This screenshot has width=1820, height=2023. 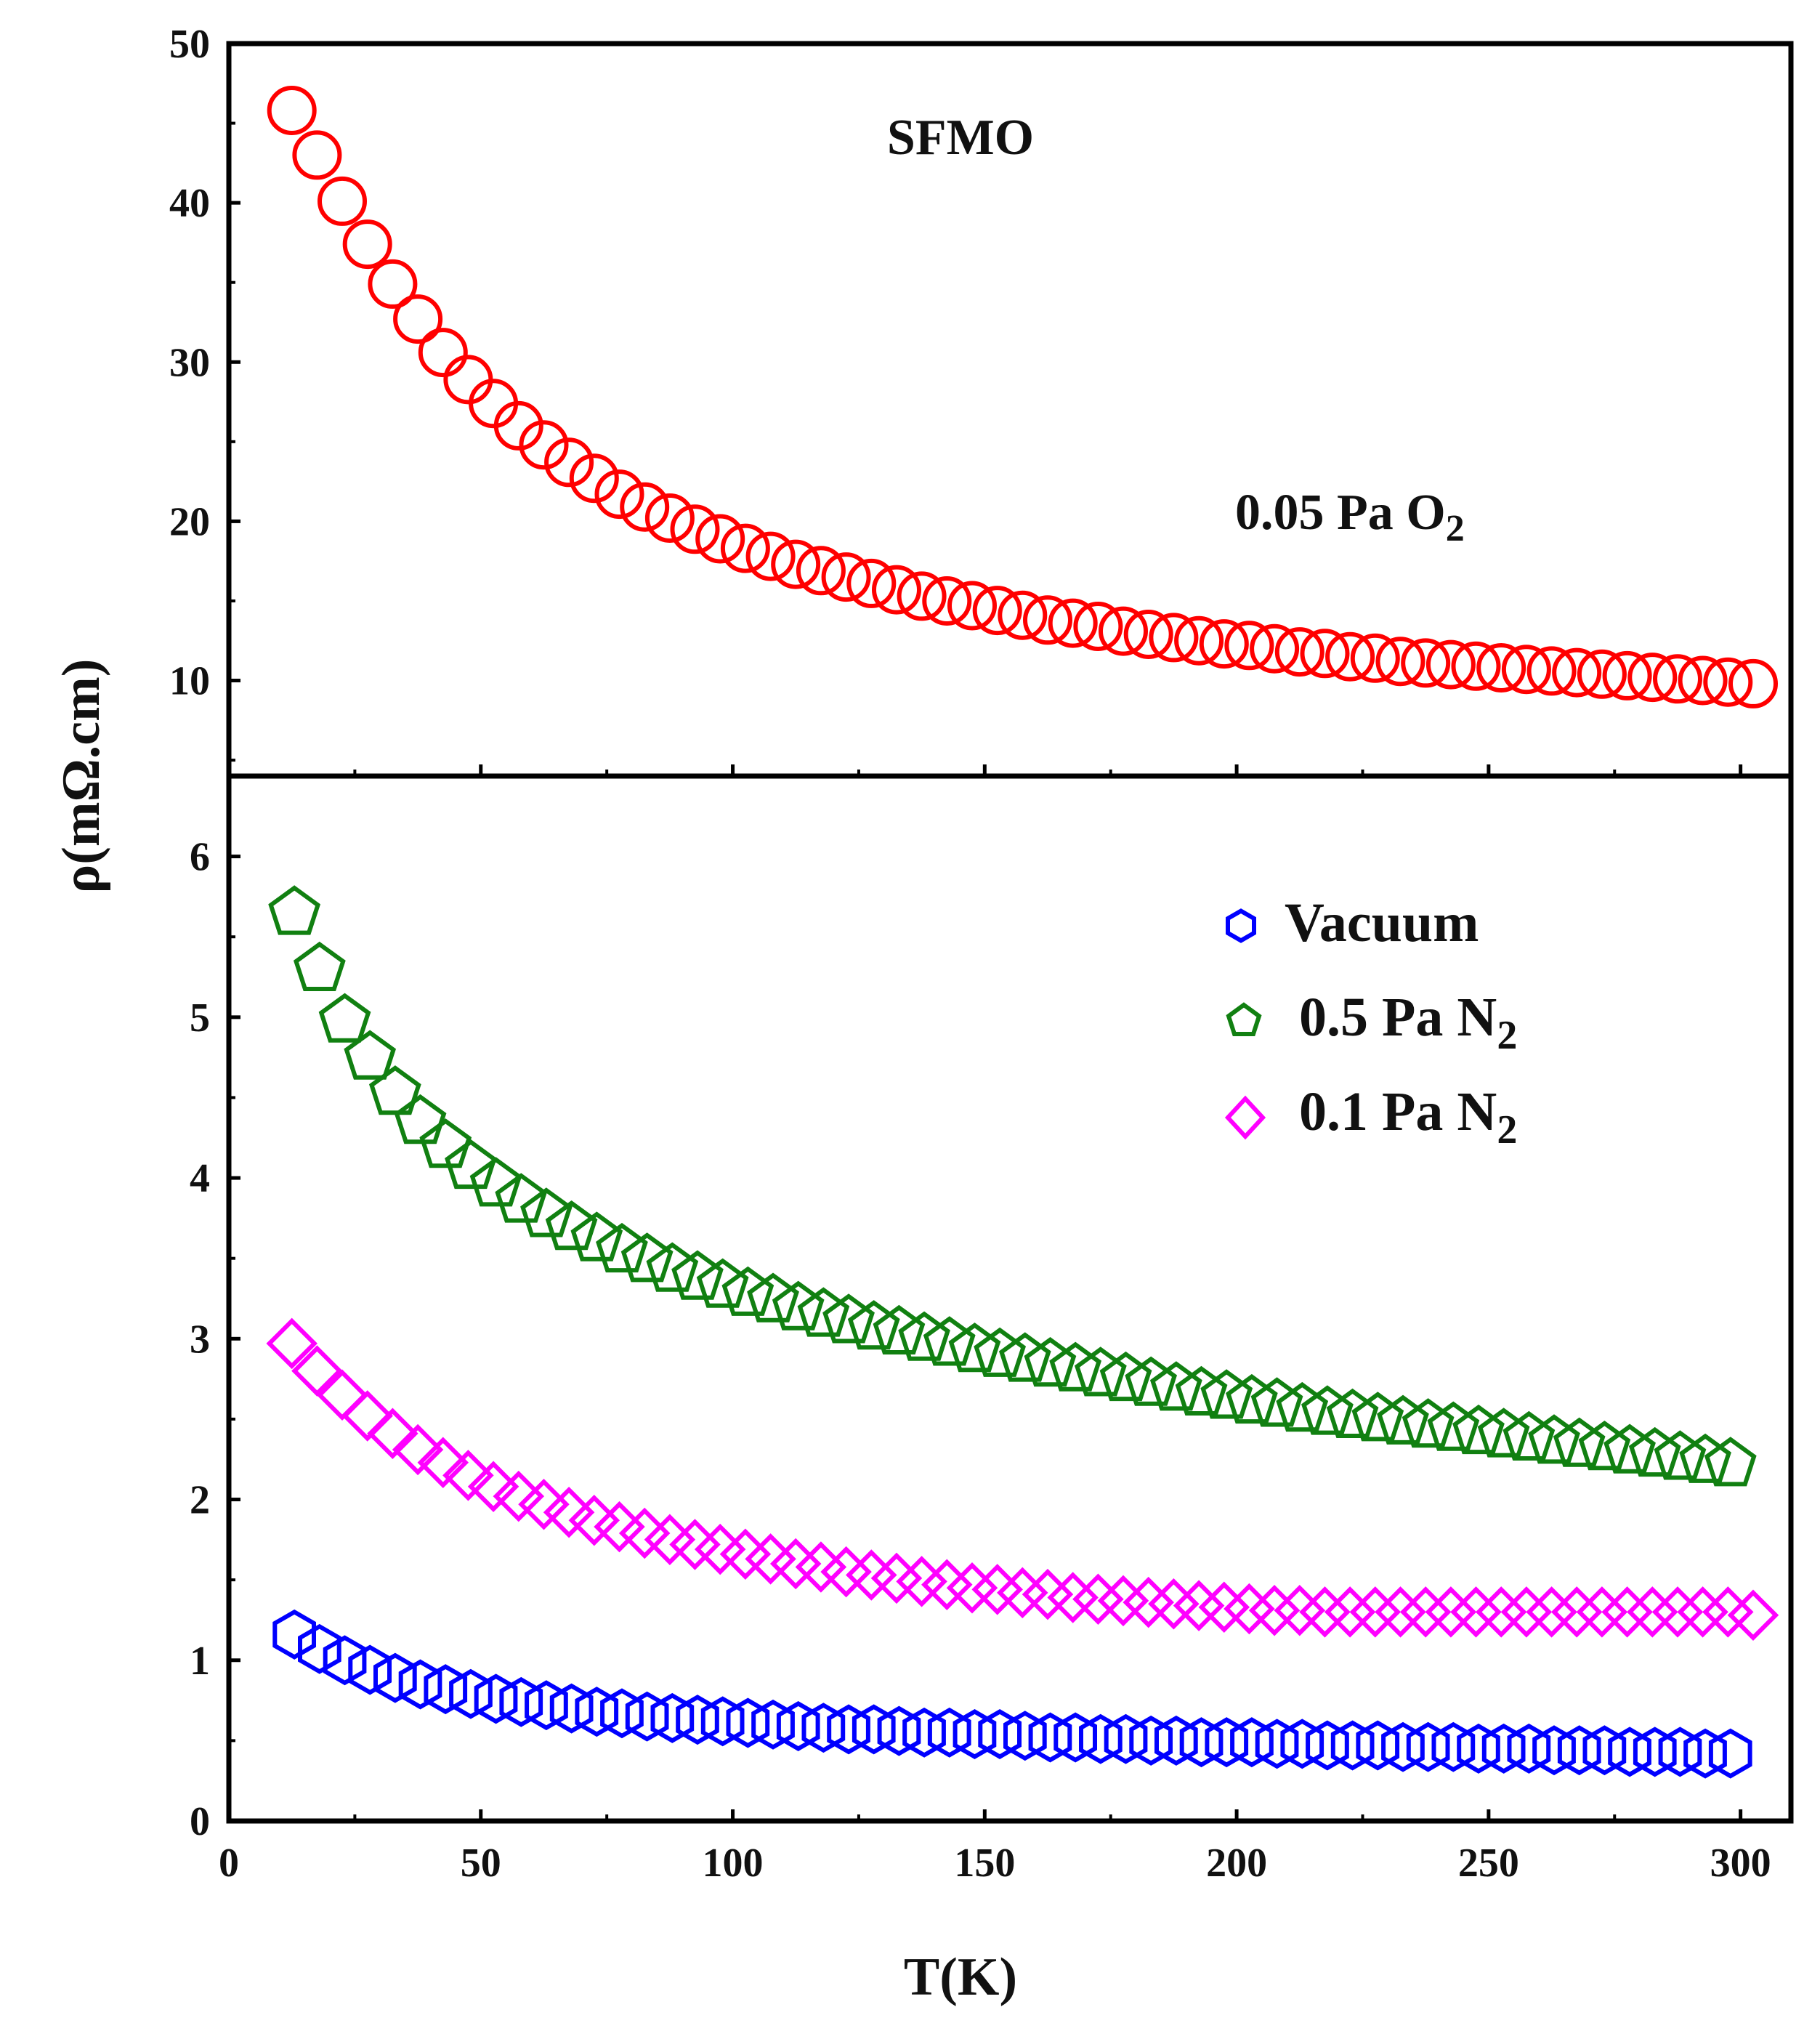 I want to click on x-axis-title: T(K), so click(x=960, y=1977).